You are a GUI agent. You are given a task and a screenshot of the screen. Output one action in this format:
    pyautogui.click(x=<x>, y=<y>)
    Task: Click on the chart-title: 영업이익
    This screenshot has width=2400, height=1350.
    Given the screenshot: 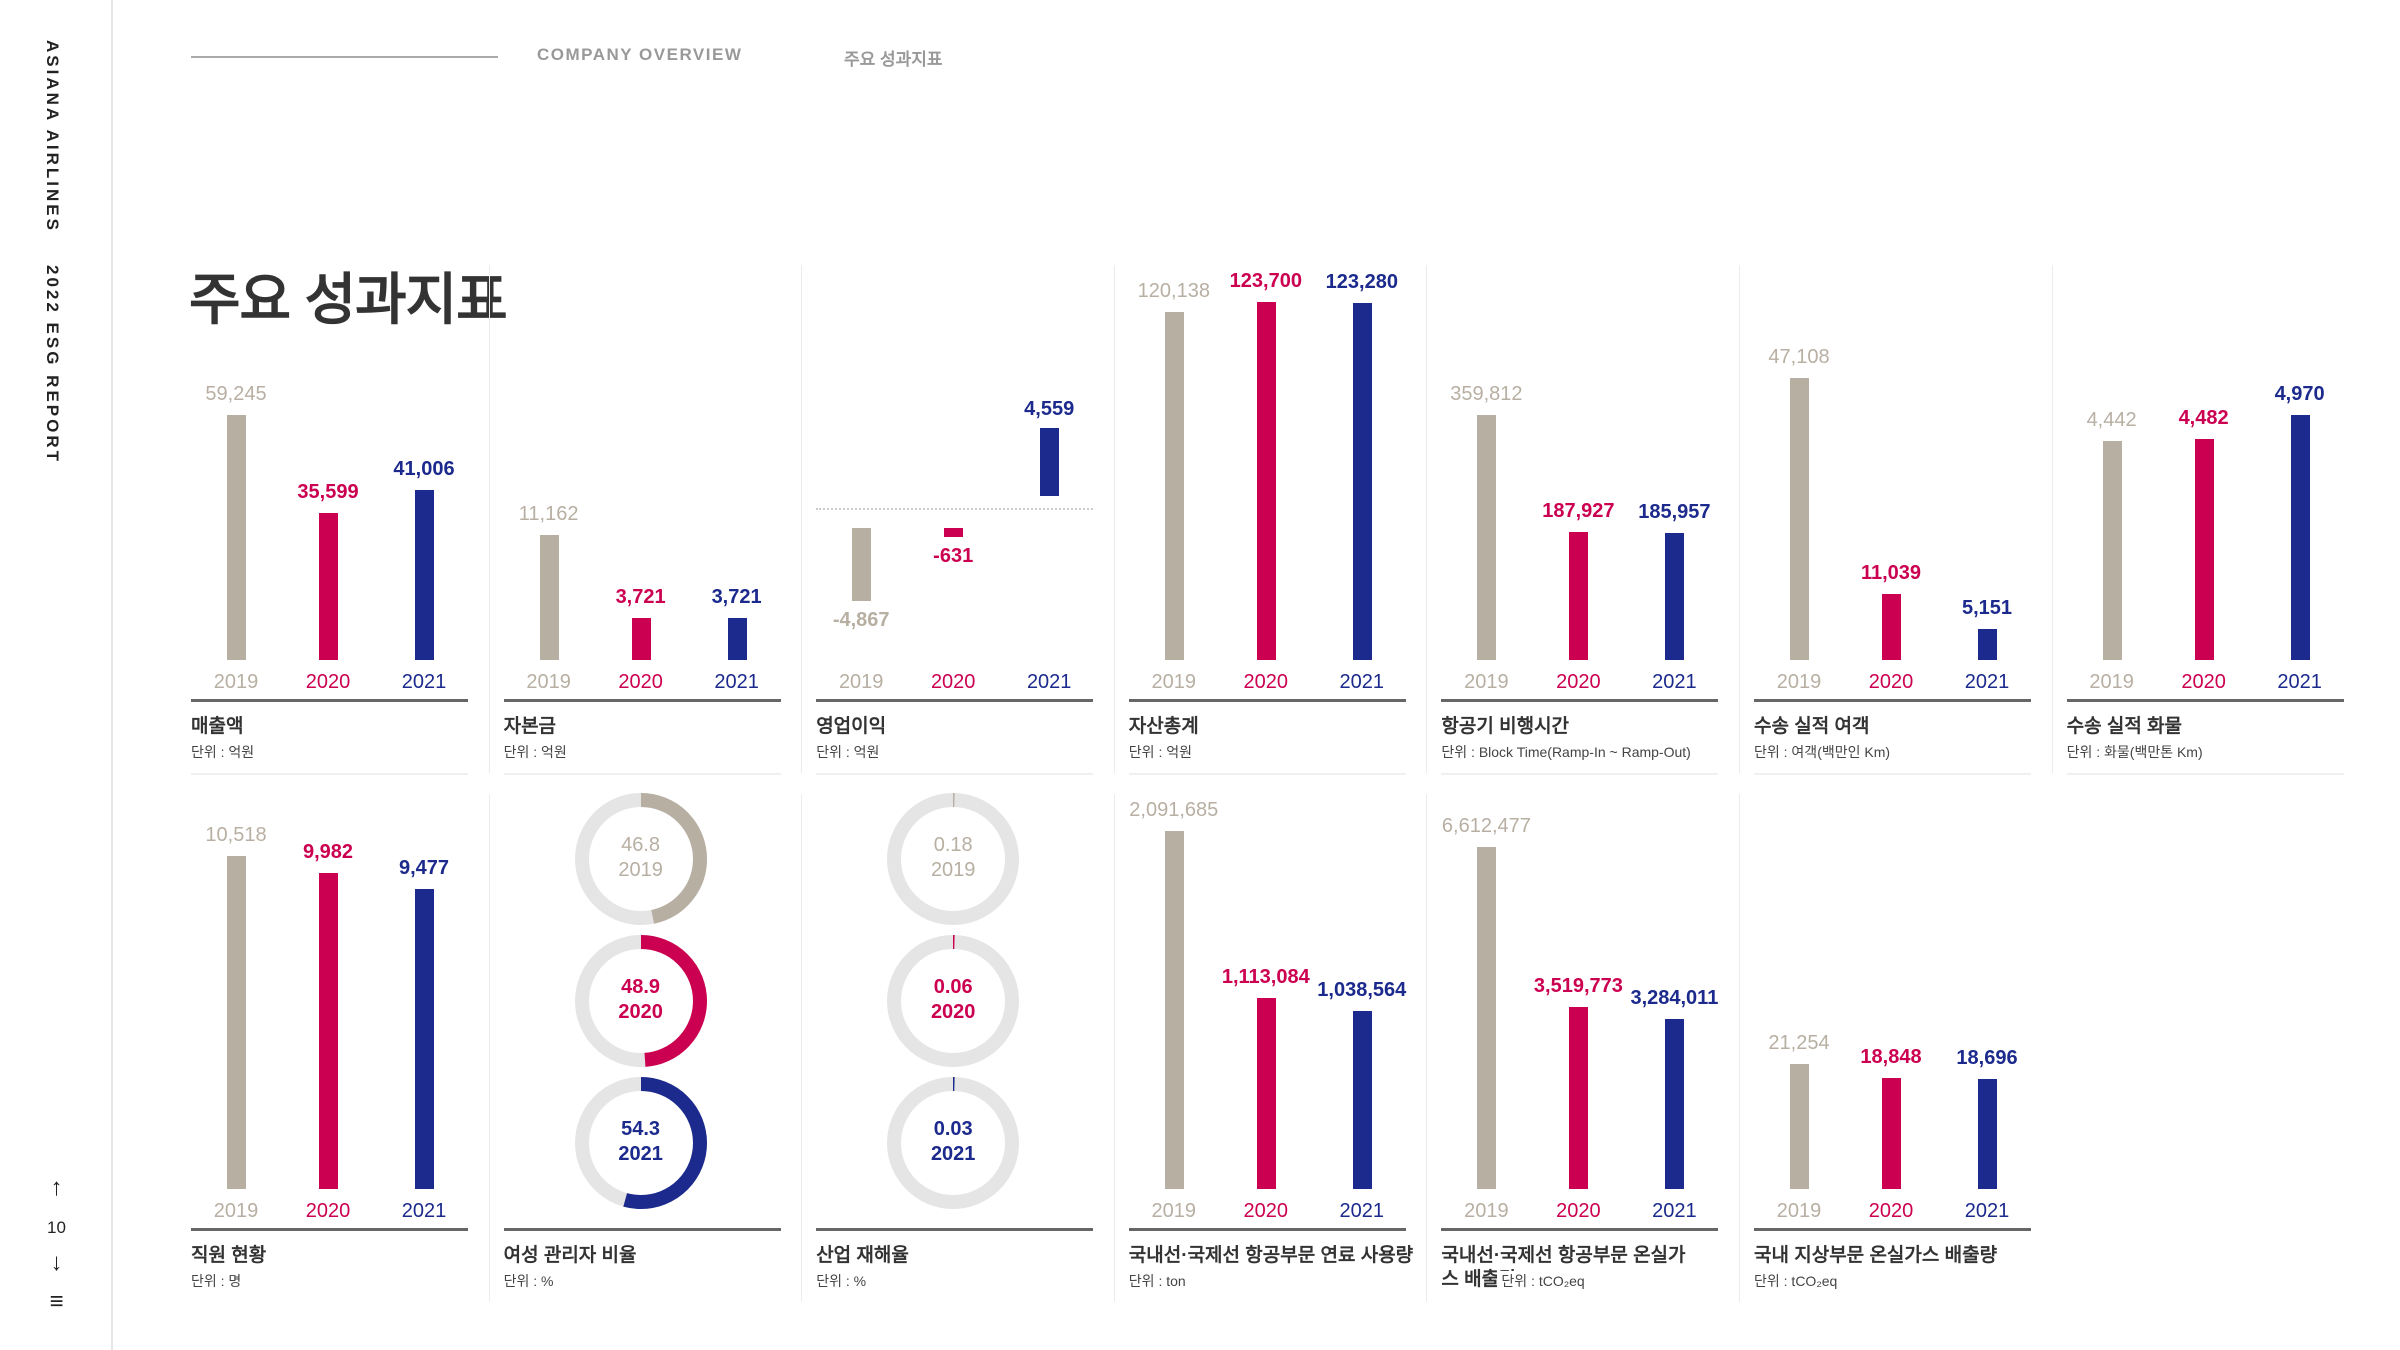 What is the action you would take?
    pyautogui.click(x=851, y=726)
    